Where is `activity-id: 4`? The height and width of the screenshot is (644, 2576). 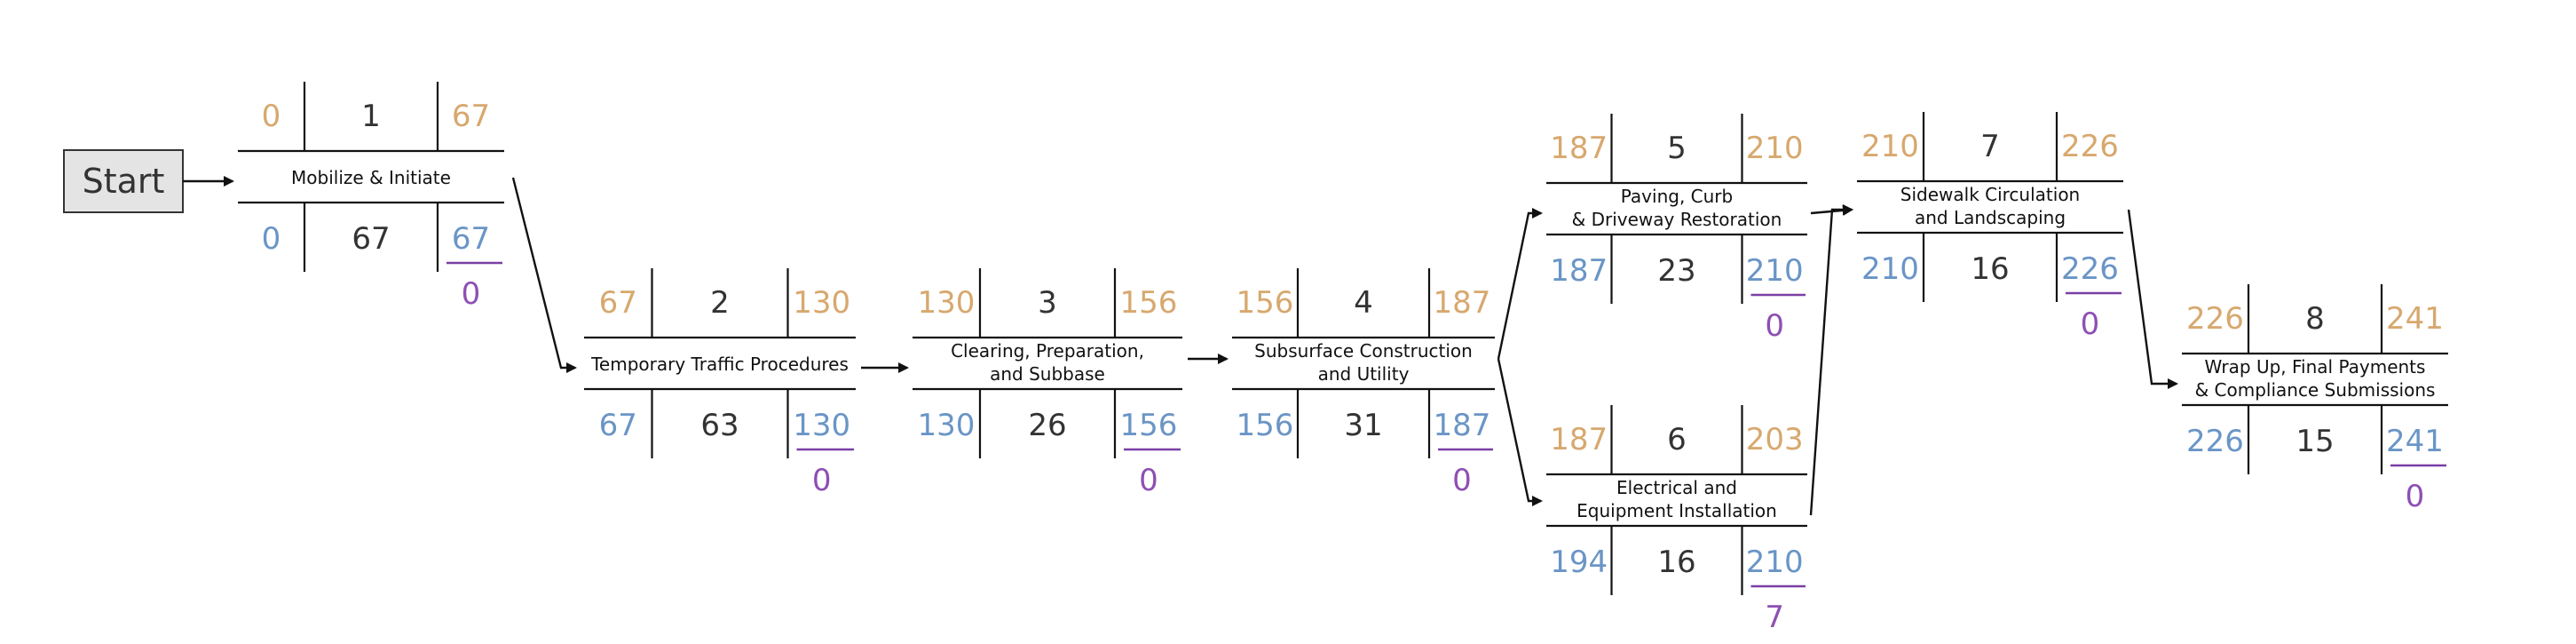 activity-id: 4 is located at coordinates (1363, 303).